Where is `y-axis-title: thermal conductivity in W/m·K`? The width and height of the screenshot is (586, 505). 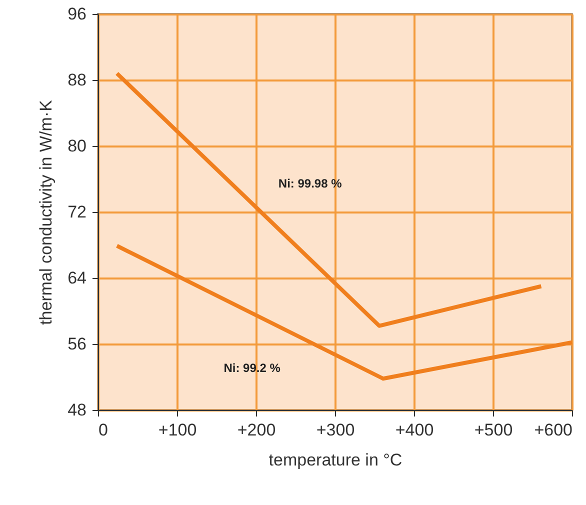
y-axis-title: thermal conductivity in W/m·K is located at coordinates (46, 212).